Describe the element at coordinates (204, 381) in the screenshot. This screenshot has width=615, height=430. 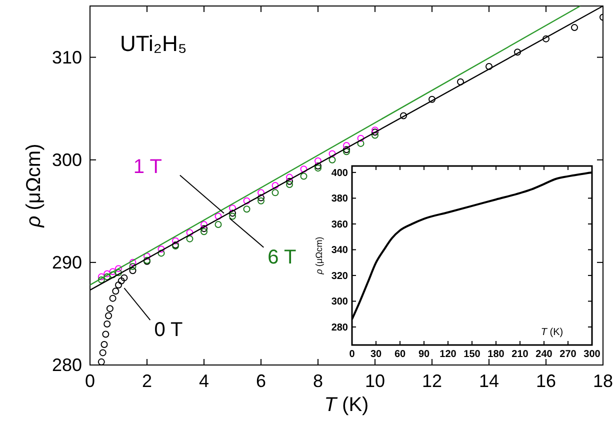
I see `x-tick-label: 4` at that location.